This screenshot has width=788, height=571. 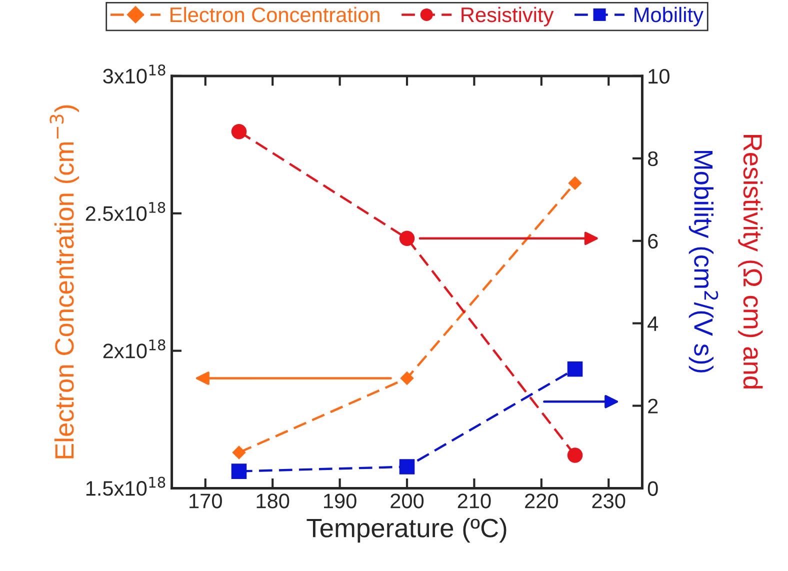 What do you see at coordinates (653, 323) in the screenshot?
I see `y2-tick-label: 4` at bounding box center [653, 323].